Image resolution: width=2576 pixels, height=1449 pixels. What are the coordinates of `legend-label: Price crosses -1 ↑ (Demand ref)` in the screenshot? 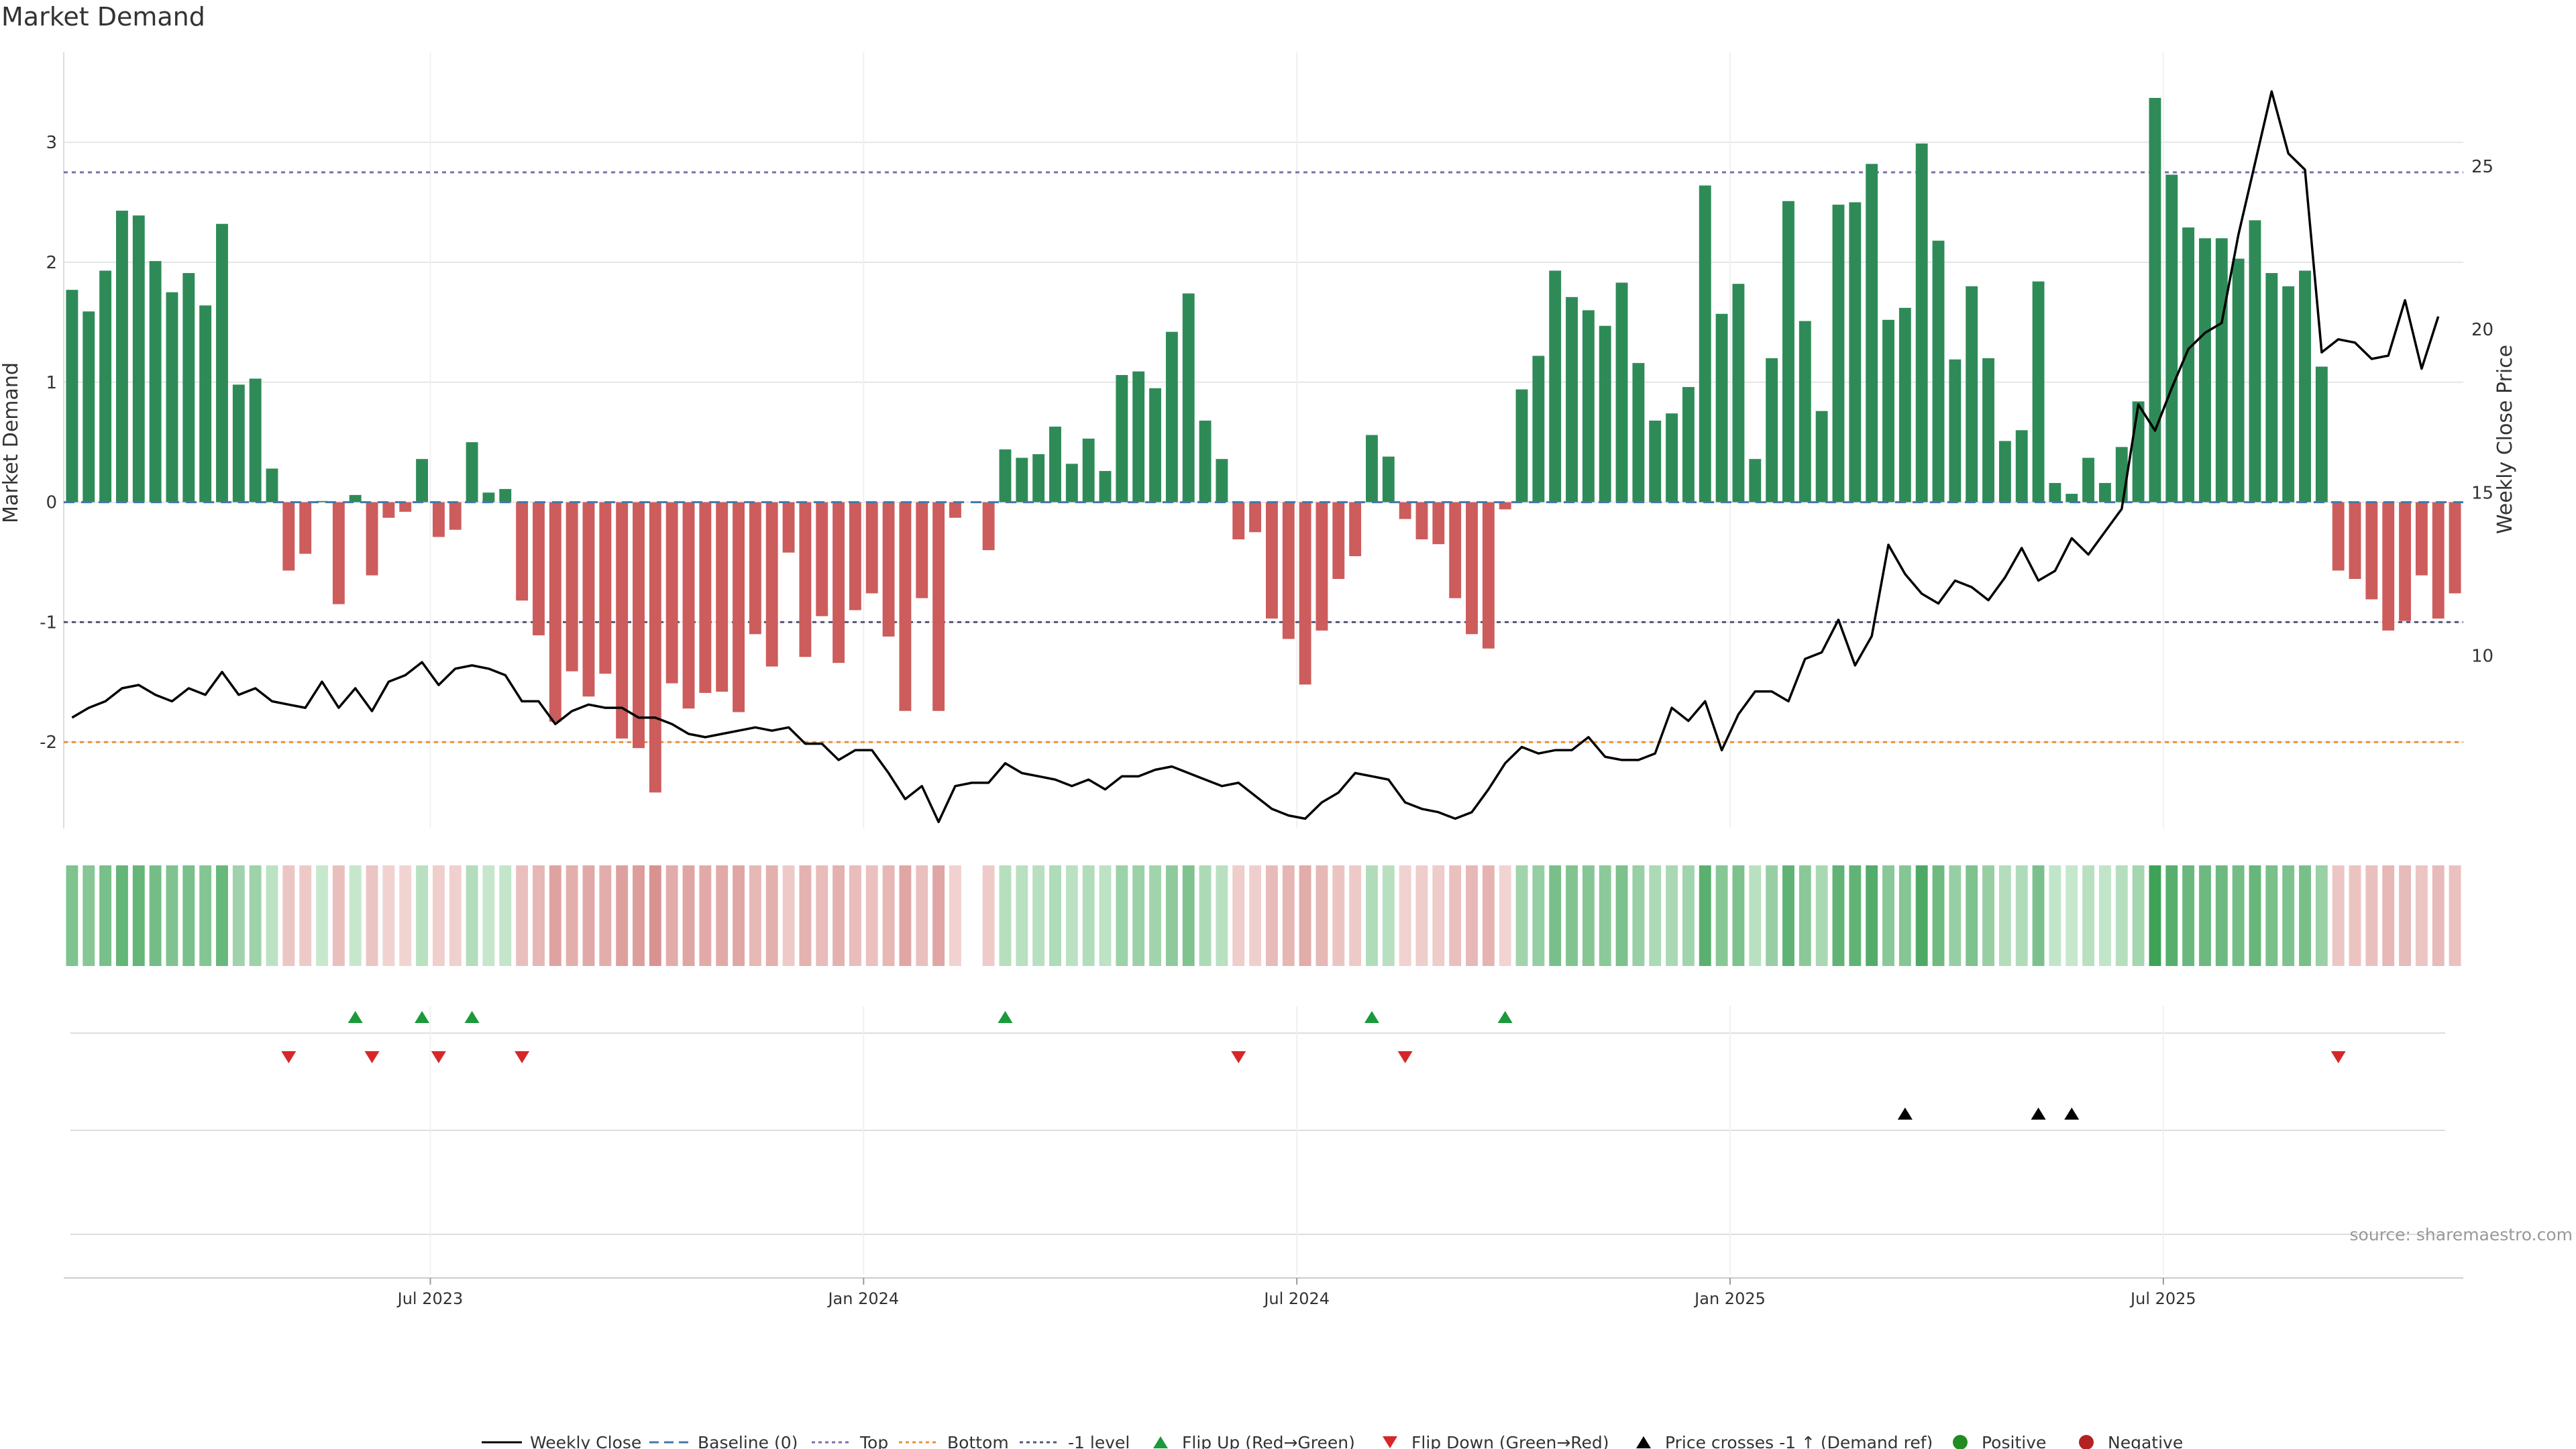 It's located at (1799, 1441).